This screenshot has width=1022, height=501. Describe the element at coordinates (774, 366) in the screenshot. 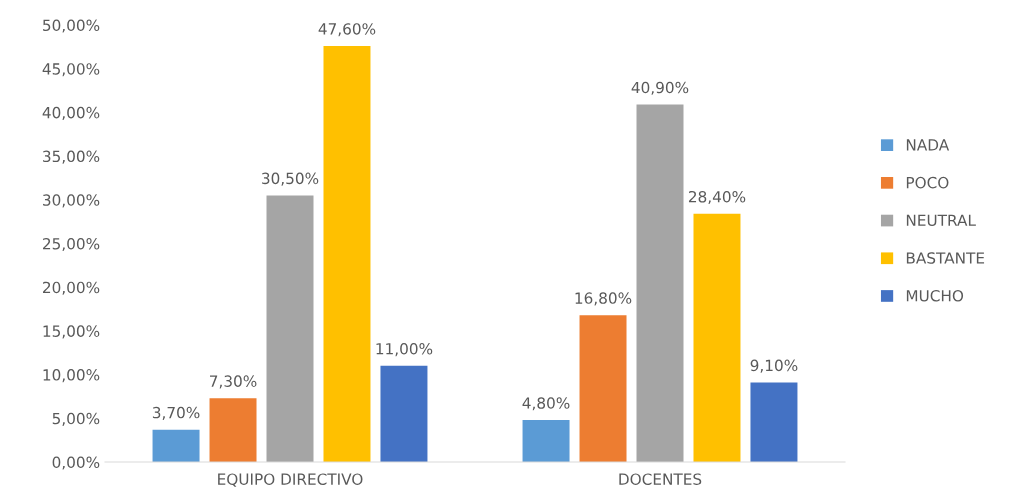

I see `data-label: 9,10%` at that location.